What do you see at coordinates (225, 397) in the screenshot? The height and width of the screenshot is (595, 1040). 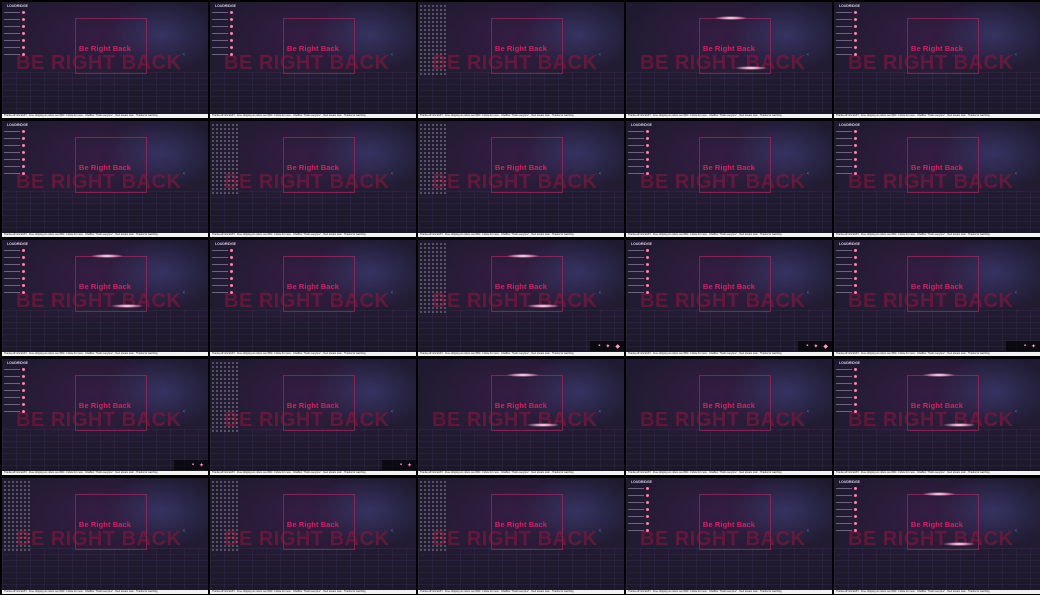 I see `sparkle-panel` at bounding box center [225, 397].